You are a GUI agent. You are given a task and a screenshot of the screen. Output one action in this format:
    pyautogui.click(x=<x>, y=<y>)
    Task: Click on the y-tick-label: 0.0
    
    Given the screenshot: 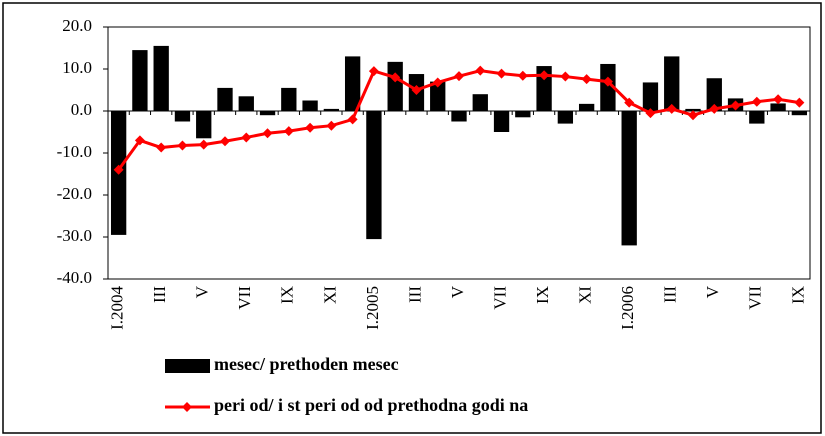 What is the action you would take?
    pyautogui.click(x=81, y=109)
    